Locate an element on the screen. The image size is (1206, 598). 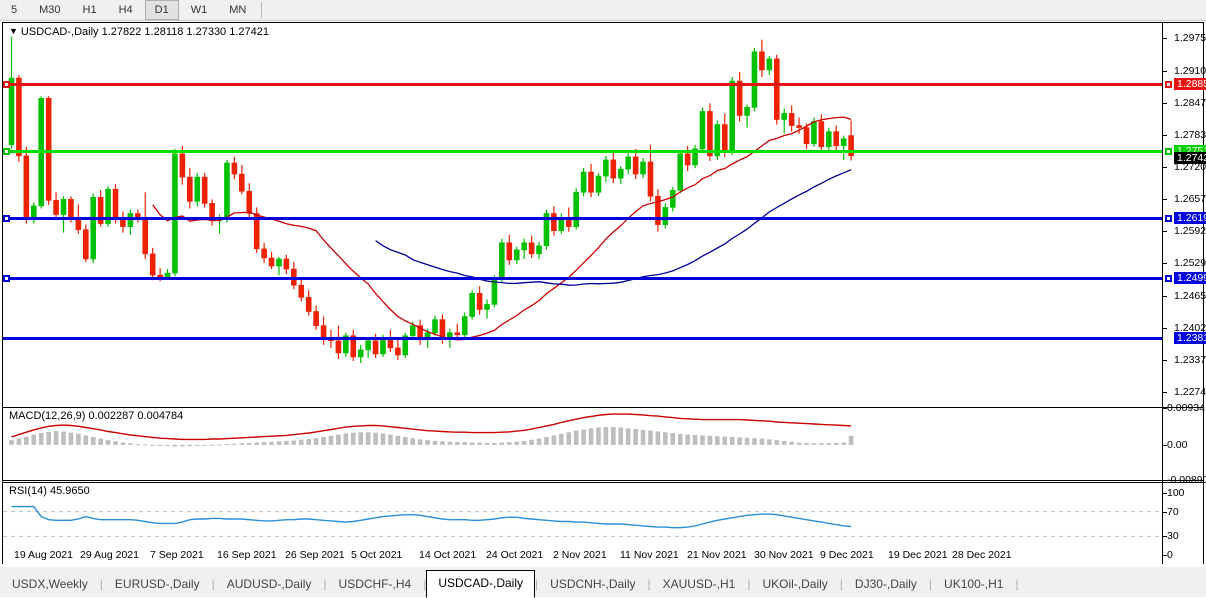
timeframe-toolbar: 5 M30 H1 H4 D1 W1 MN is located at coordinates (603, 10).